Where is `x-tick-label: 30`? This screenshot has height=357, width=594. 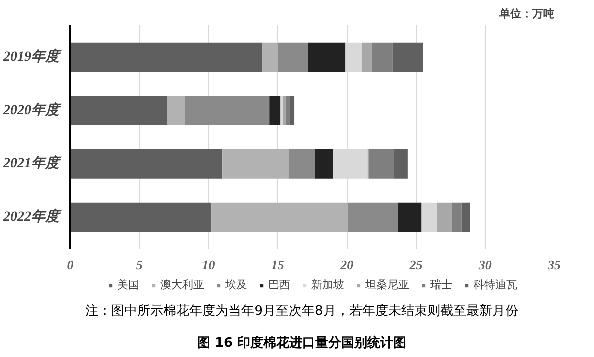
x-tick-label: 30 is located at coordinates (485, 265).